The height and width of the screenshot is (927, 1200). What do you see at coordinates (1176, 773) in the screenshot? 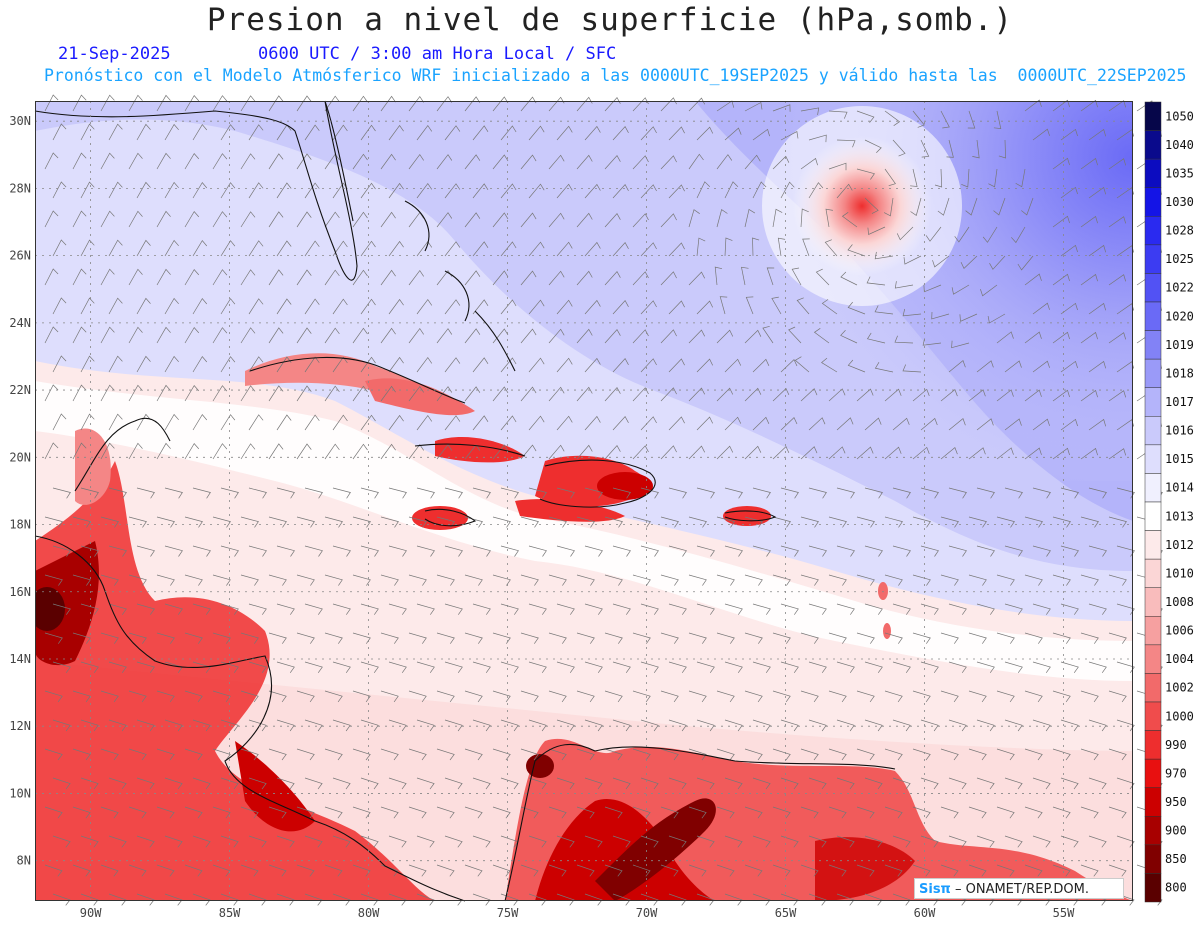
I see `colorbar-label: 970` at bounding box center [1176, 773].